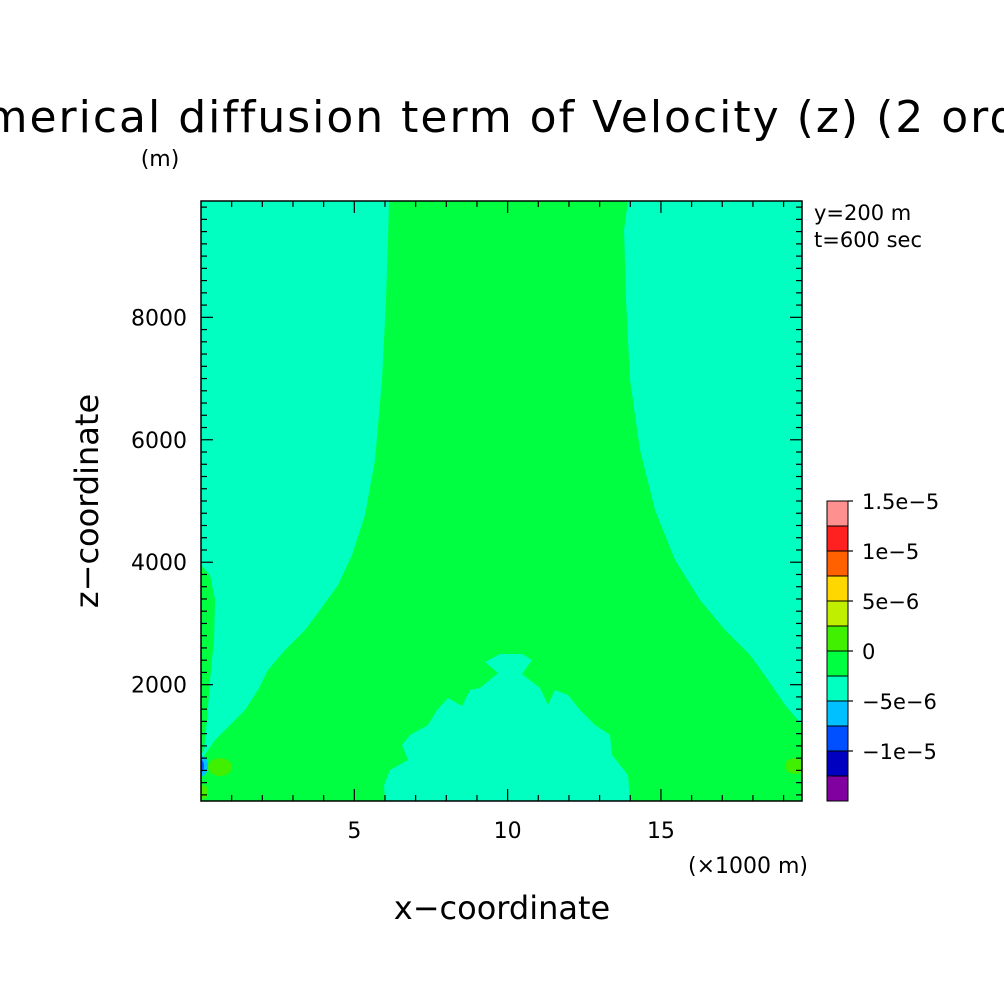 This screenshot has width=1004, height=1004. I want to click on x-tick-label: 15, so click(661, 831).